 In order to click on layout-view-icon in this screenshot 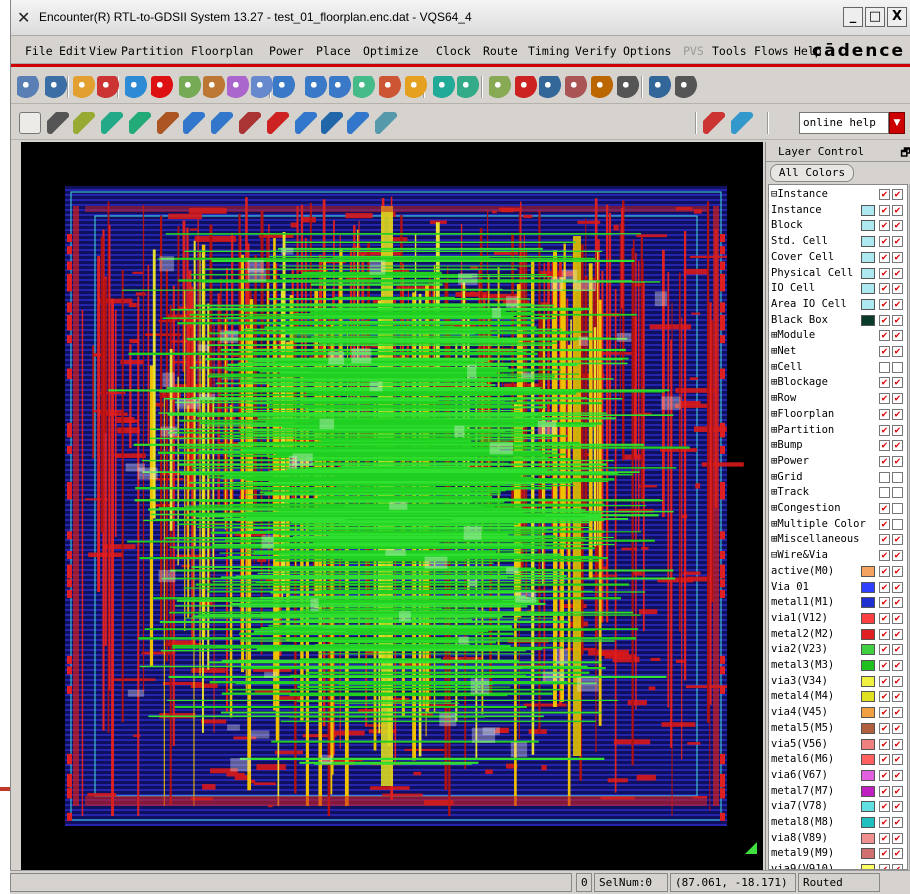, I will do `click(500, 87)`.